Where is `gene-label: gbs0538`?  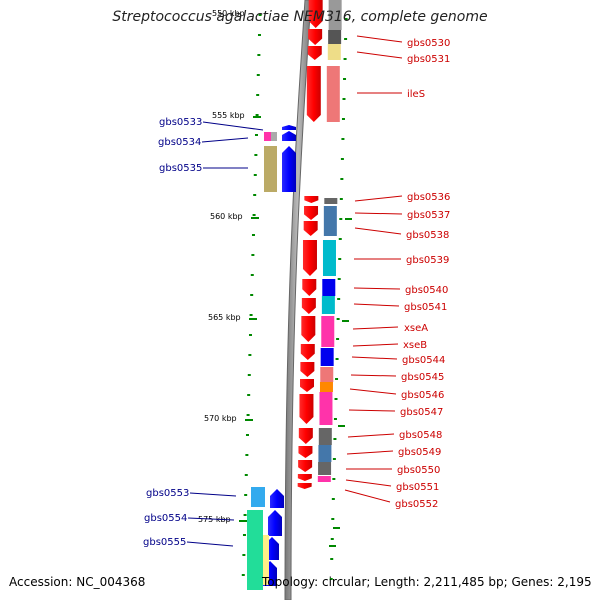 gene-label: gbs0538 is located at coordinates (427, 235).